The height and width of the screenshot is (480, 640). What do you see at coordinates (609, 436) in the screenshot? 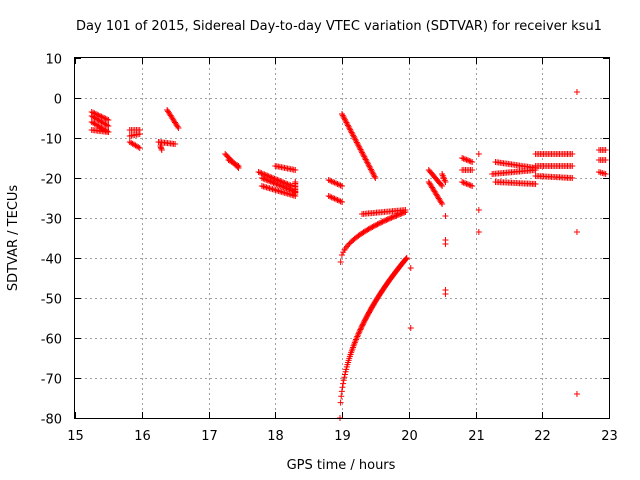
I see `x-tick-label: 23` at bounding box center [609, 436].